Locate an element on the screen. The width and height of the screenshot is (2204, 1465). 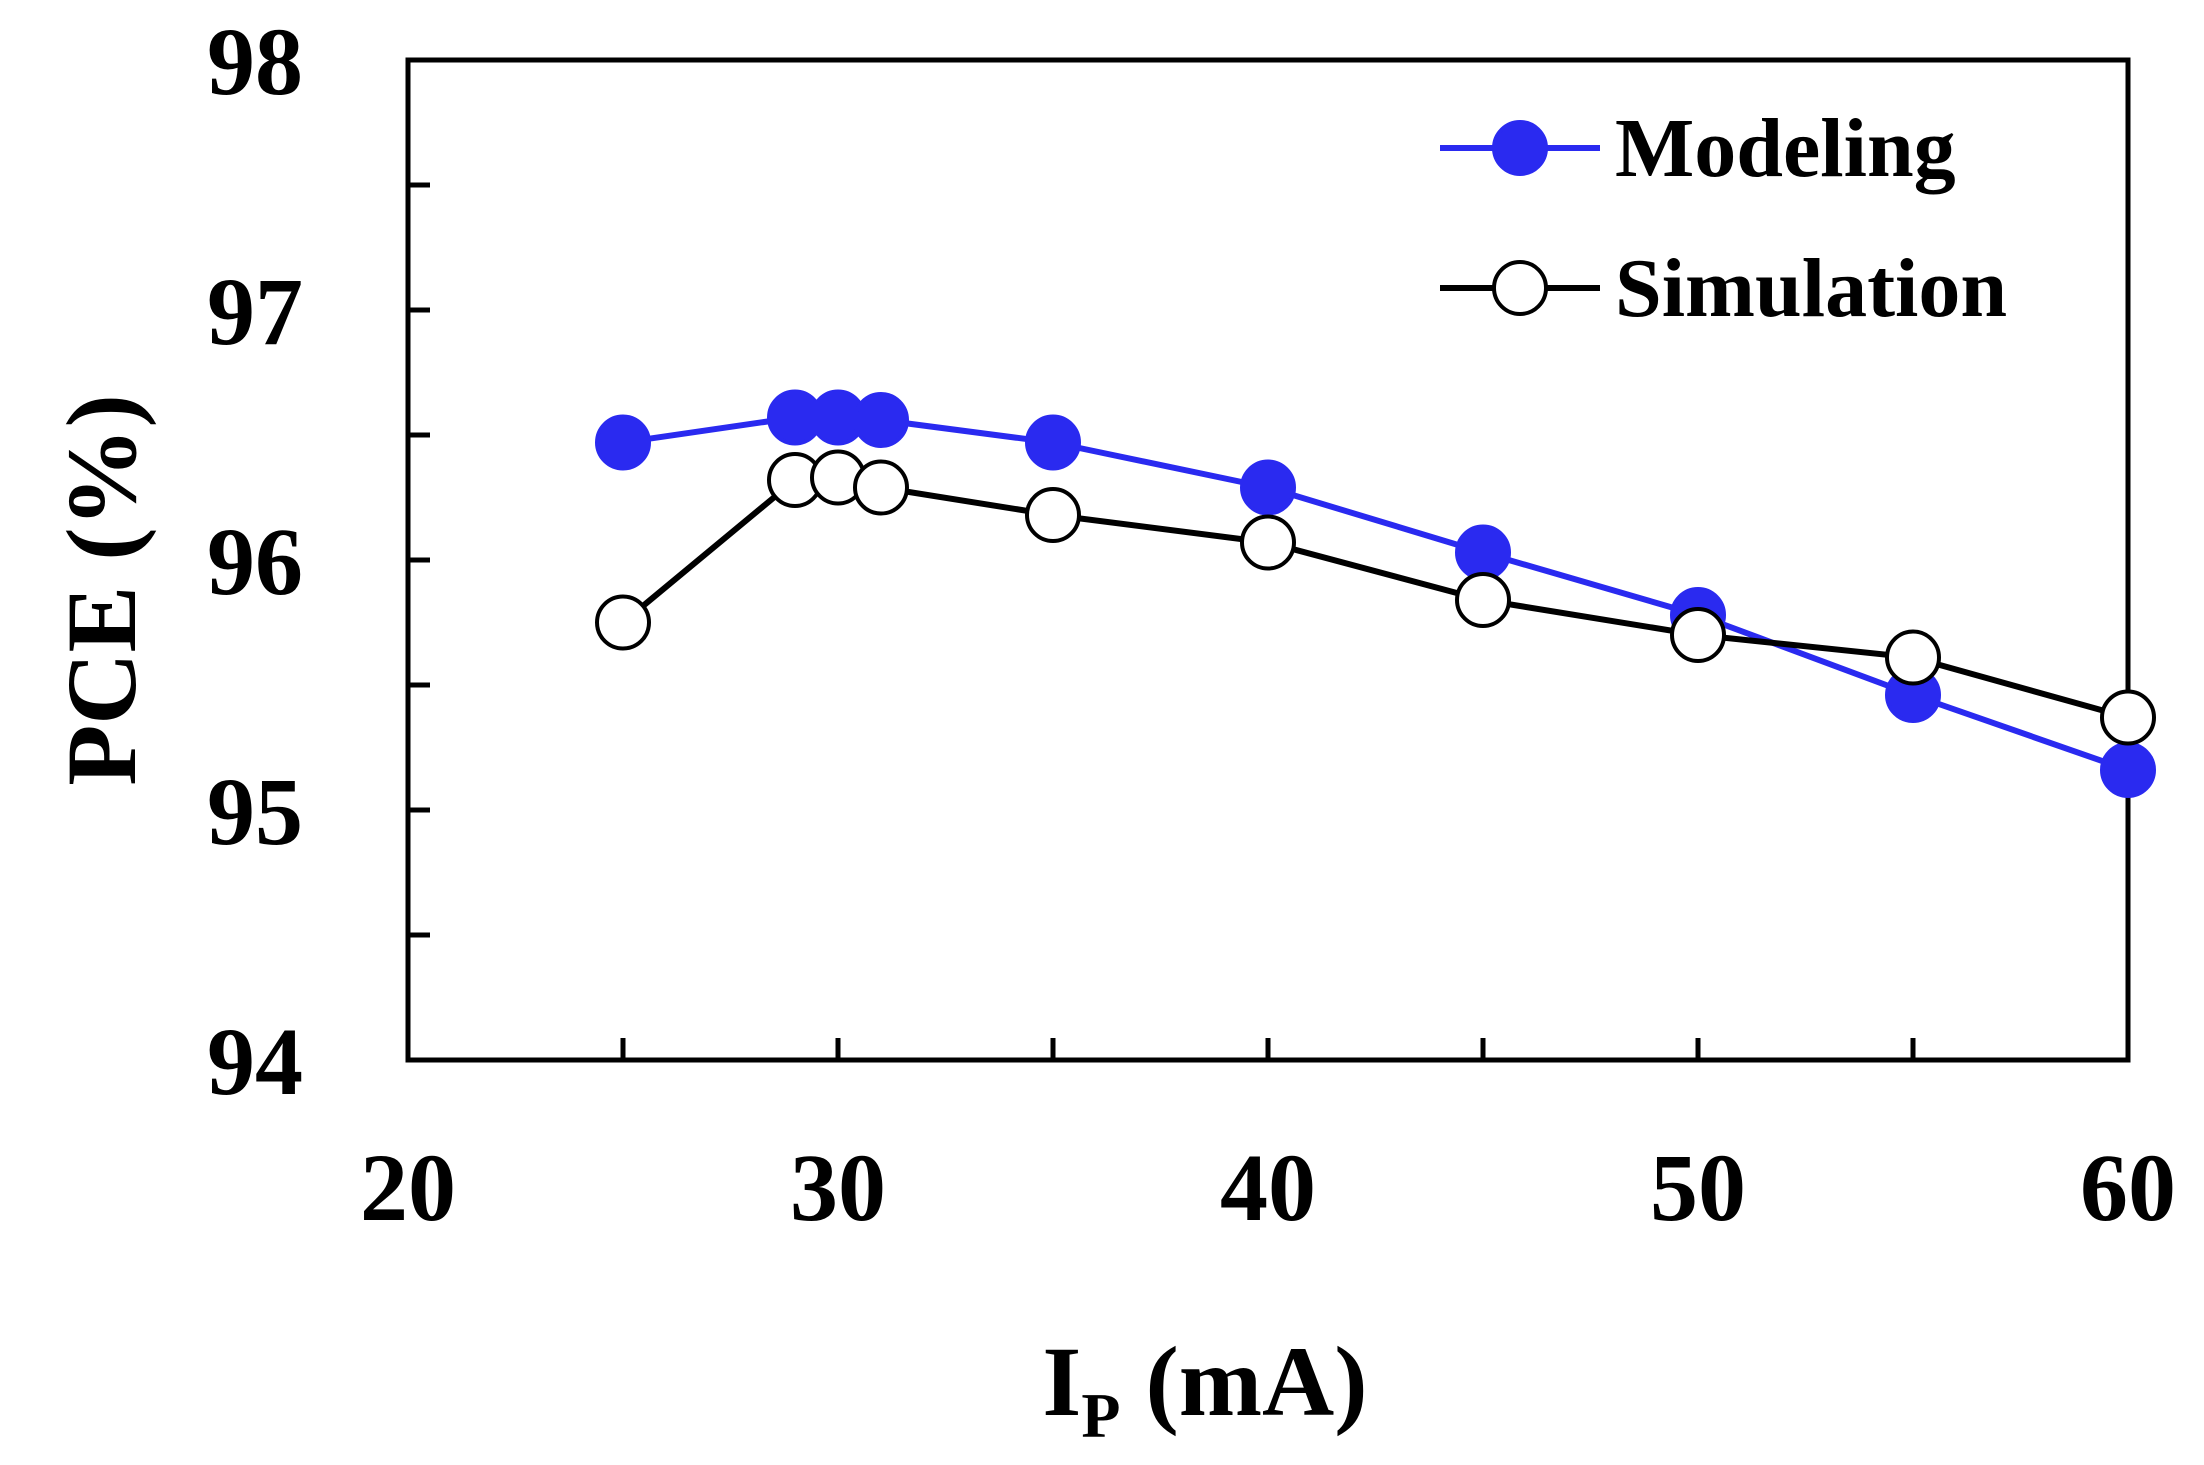
legend-simulation-label: Simulation is located at coordinates (1811, 288).